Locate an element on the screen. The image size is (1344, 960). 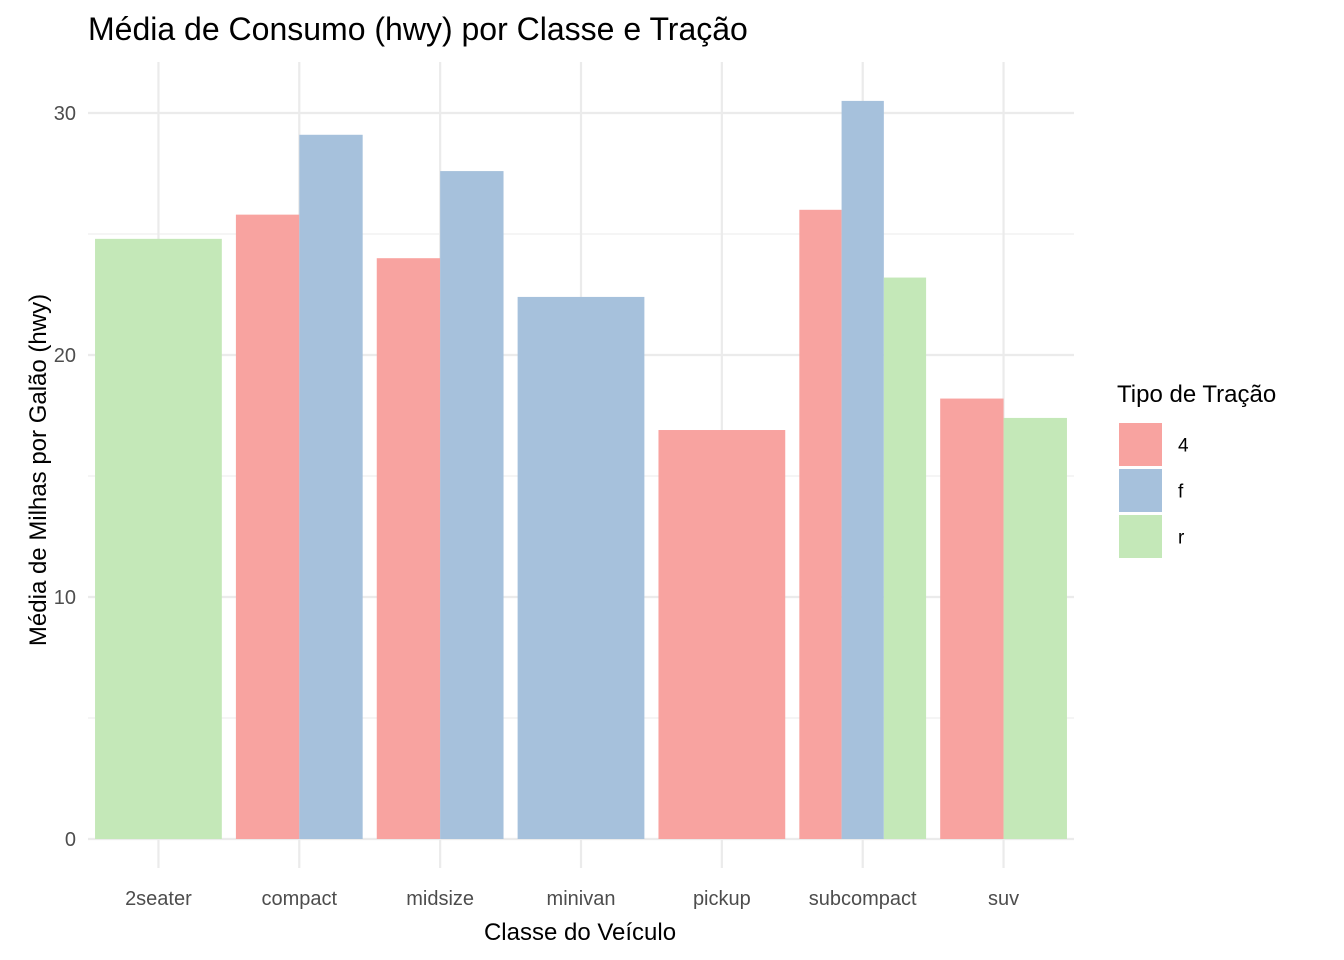
legend: Tipo de Tração 4 f r is located at coordinates (1196, 469).